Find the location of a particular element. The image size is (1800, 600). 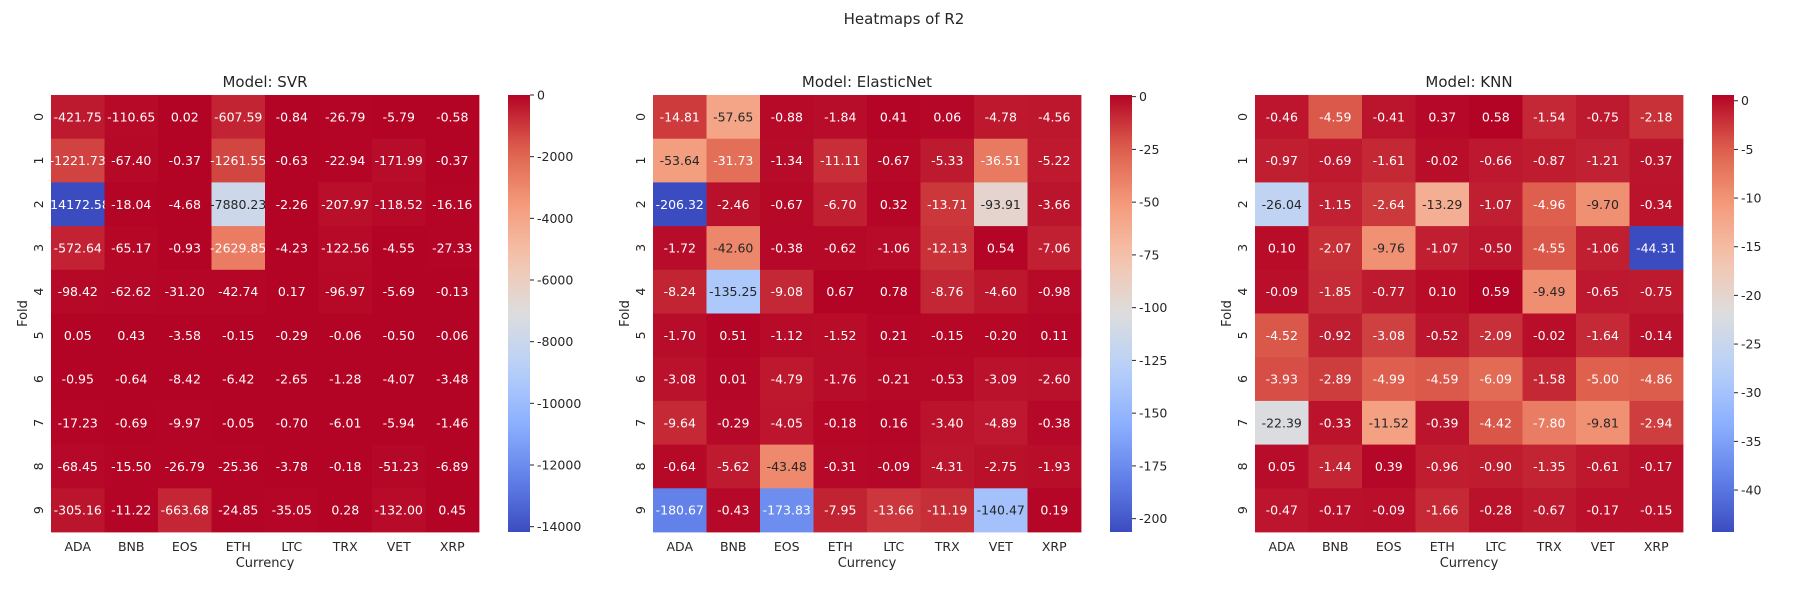

colorbar-tick-label: -40 is located at coordinates (1751, 490).